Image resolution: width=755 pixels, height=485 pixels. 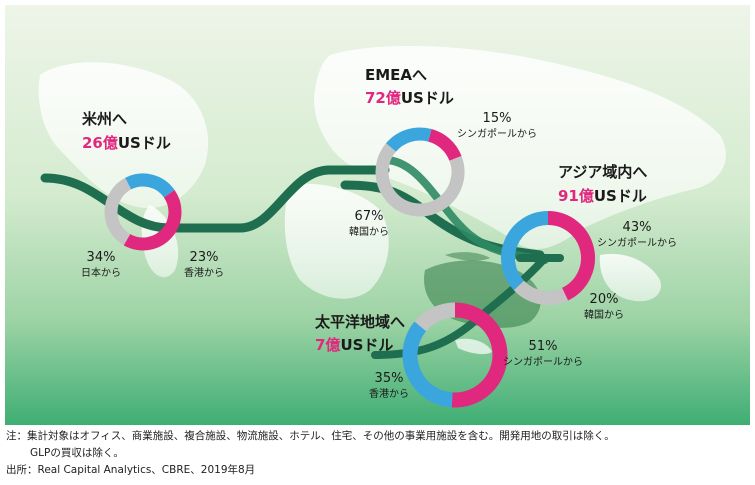 I want to click on data-label: 20%, so click(x=604, y=299).